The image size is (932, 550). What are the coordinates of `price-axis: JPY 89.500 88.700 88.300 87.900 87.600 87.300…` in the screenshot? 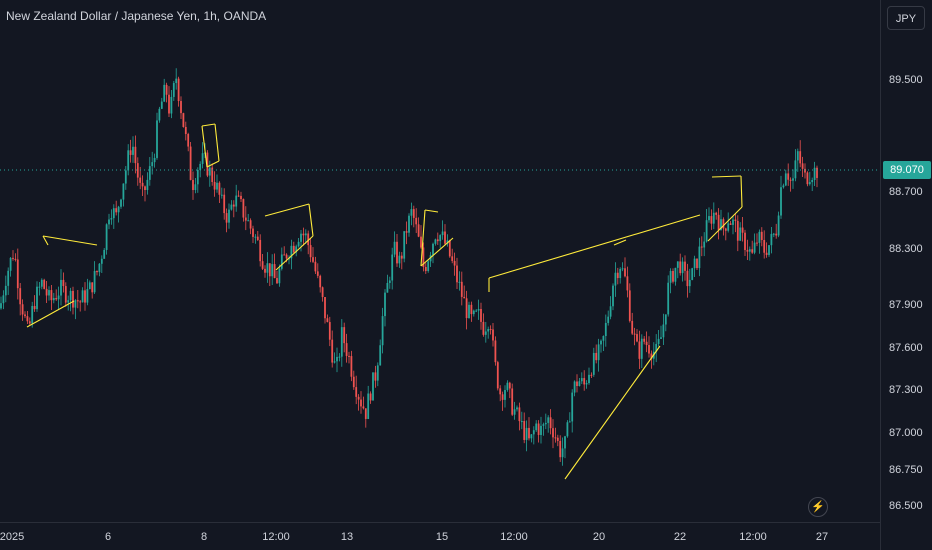 It's located at (906, 275).